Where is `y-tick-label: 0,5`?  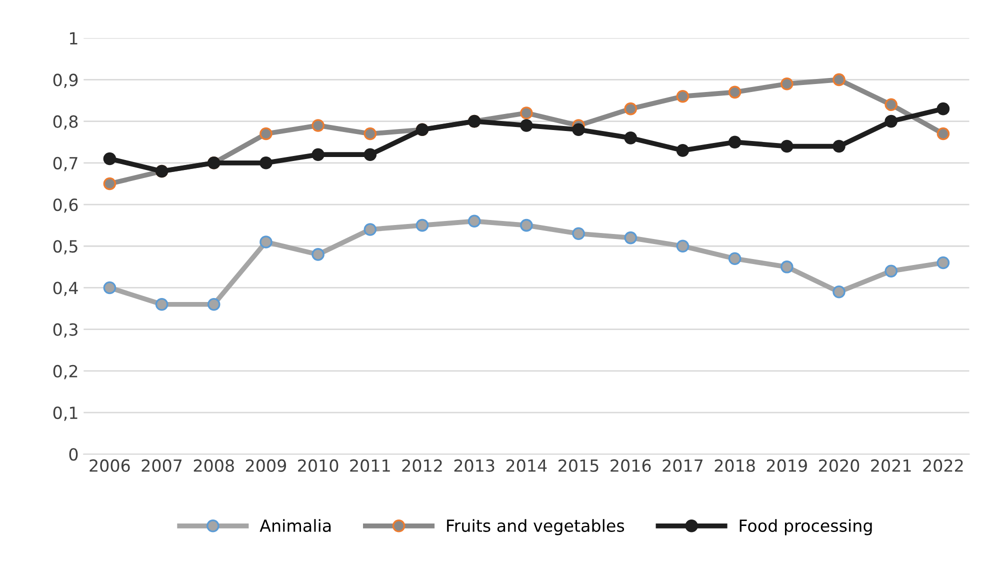 y-tick-label: 0,5 is located at coordinates (65, 247).